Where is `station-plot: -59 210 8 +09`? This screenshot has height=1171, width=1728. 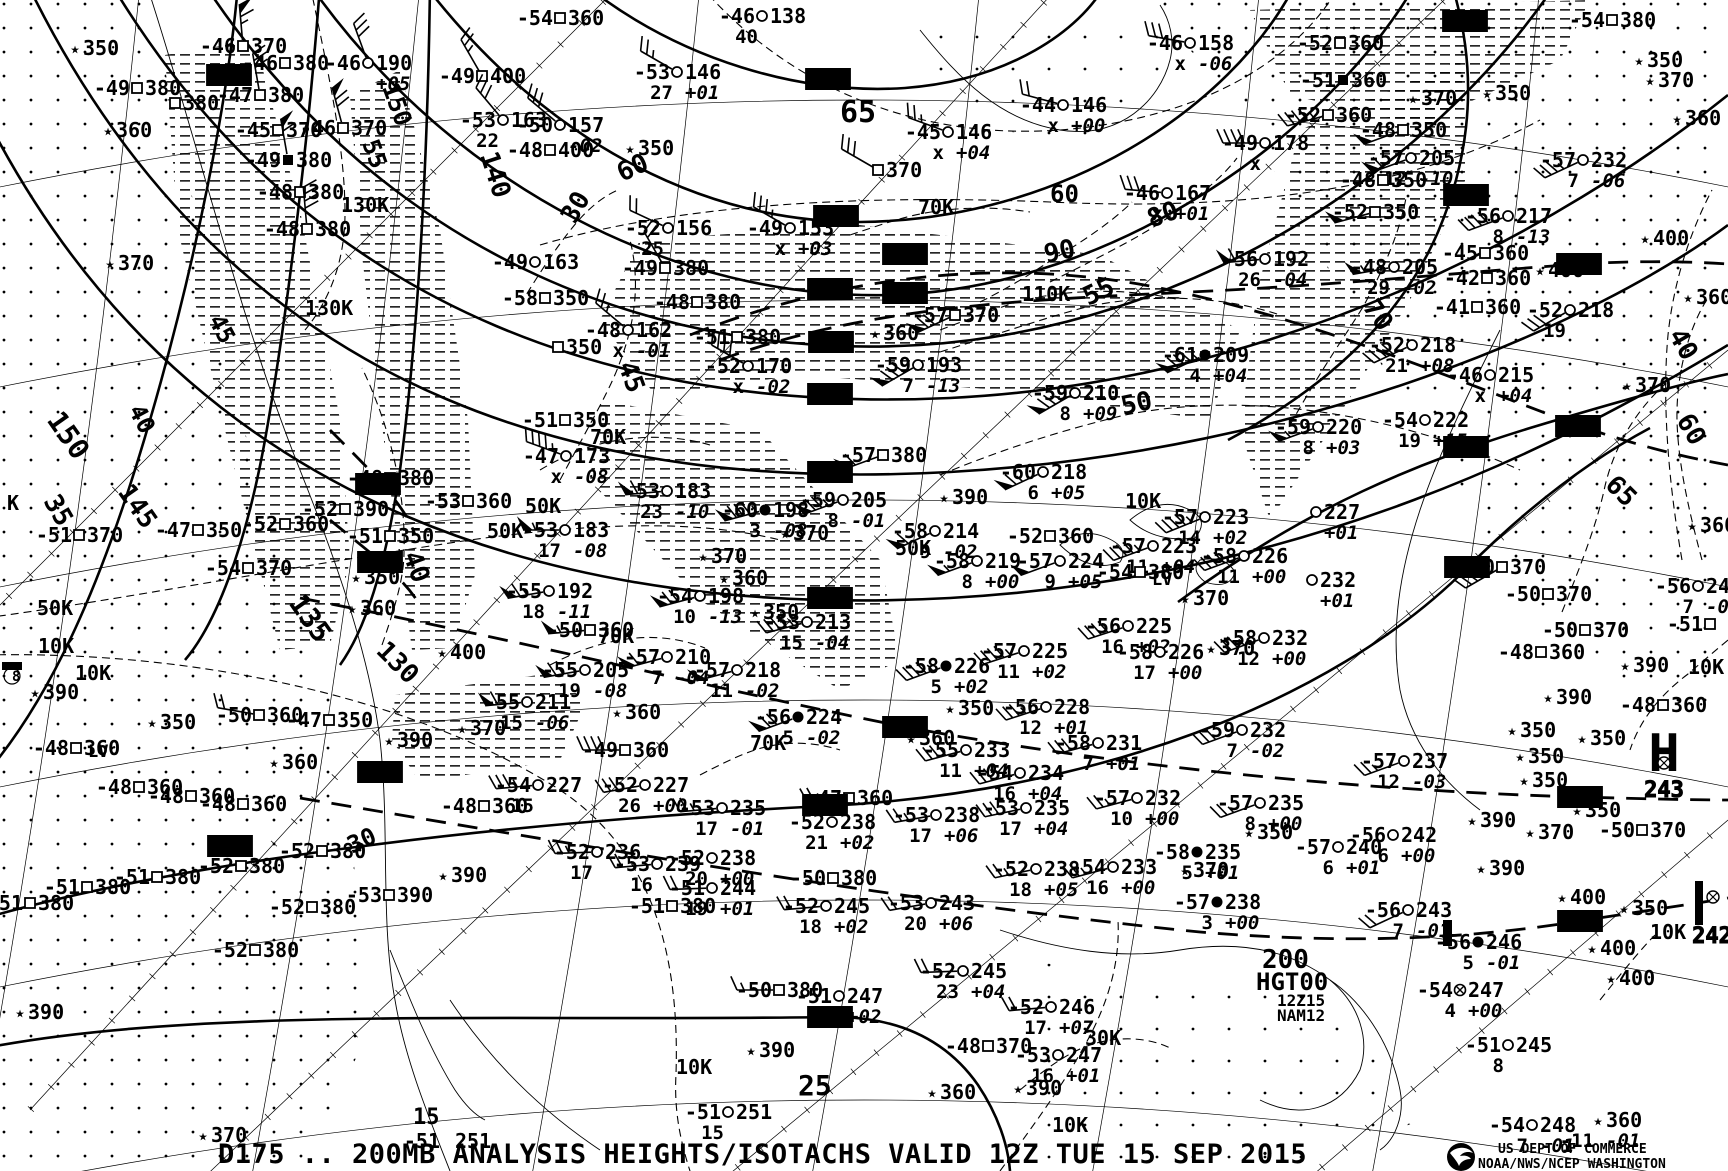 station-plot: -59 210 8 +09 is located at coordinates (1072, 403).